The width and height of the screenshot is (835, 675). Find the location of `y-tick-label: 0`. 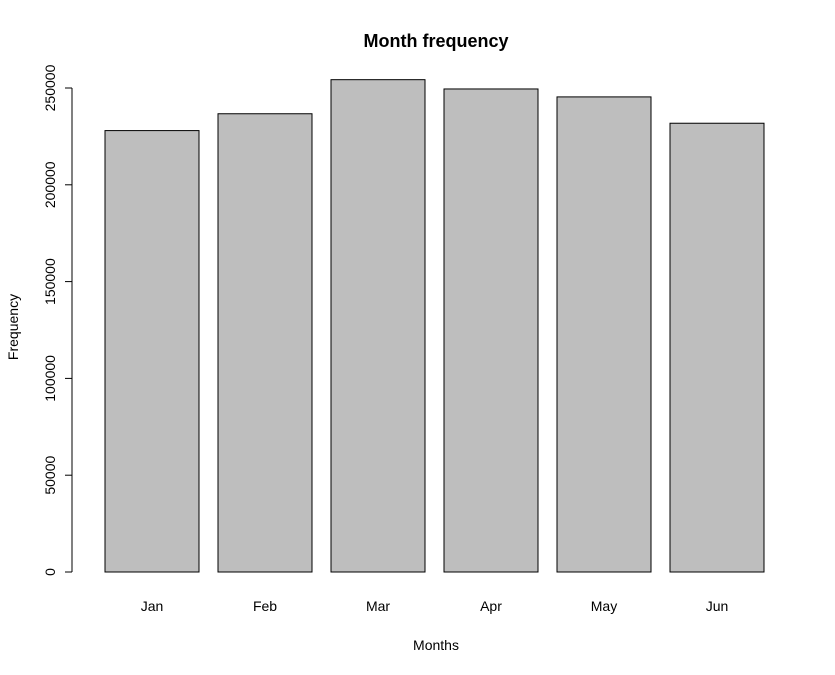

y-tick-label: 0 is located at coordinates (50, 572).